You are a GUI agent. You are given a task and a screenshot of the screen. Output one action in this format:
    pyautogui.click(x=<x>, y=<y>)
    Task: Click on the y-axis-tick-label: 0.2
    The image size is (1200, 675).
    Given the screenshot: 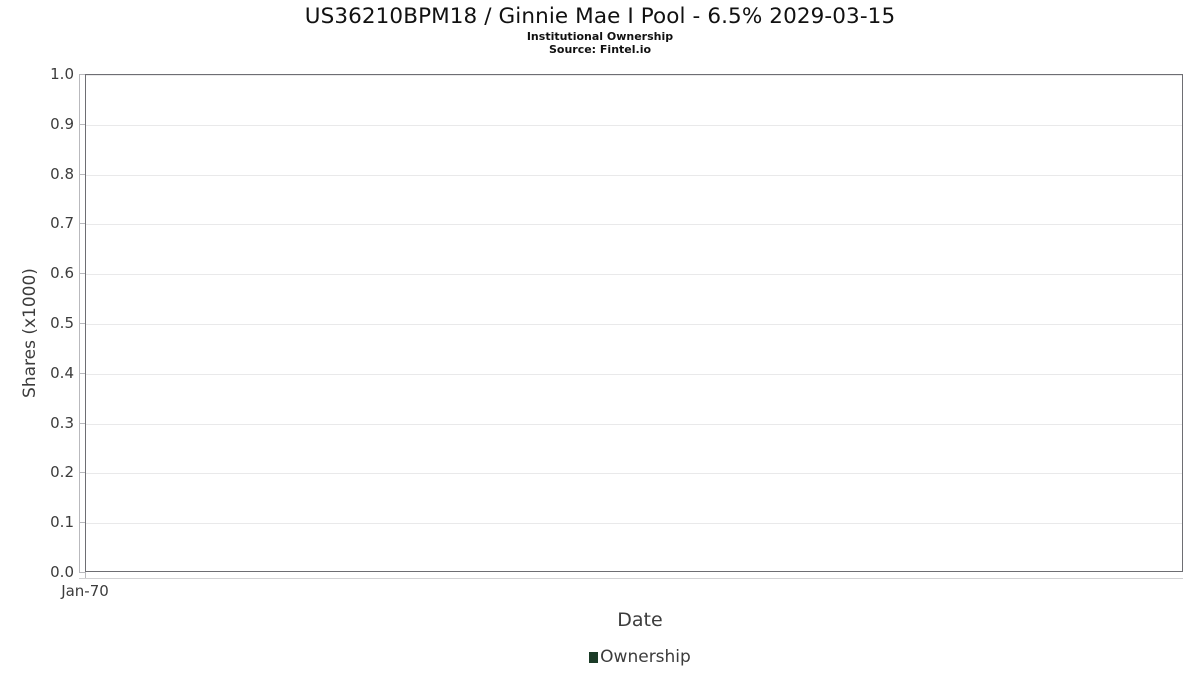 What is the action you would take?
    pyautogui.click(x=62, y=472)
    